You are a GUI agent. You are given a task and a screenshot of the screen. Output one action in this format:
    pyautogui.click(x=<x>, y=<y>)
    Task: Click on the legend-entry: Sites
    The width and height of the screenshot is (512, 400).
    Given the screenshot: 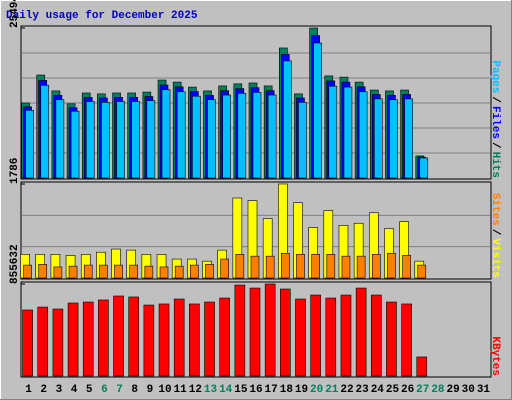 What is the action you would take?
    pyautogui.click(x=495, y=209)
    